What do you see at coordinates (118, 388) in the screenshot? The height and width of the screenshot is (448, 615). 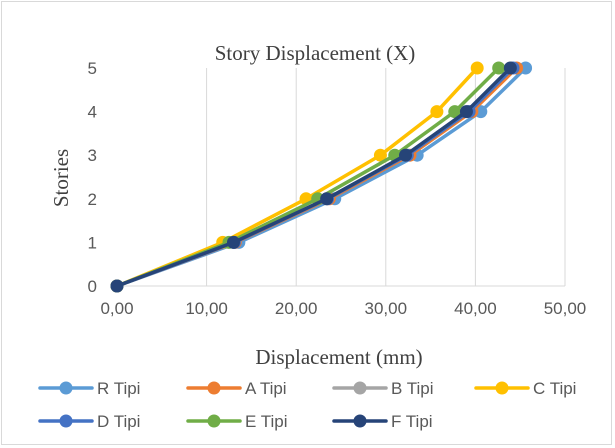 I see `legend-label: R Tipi` at bounding box center [118, 388].